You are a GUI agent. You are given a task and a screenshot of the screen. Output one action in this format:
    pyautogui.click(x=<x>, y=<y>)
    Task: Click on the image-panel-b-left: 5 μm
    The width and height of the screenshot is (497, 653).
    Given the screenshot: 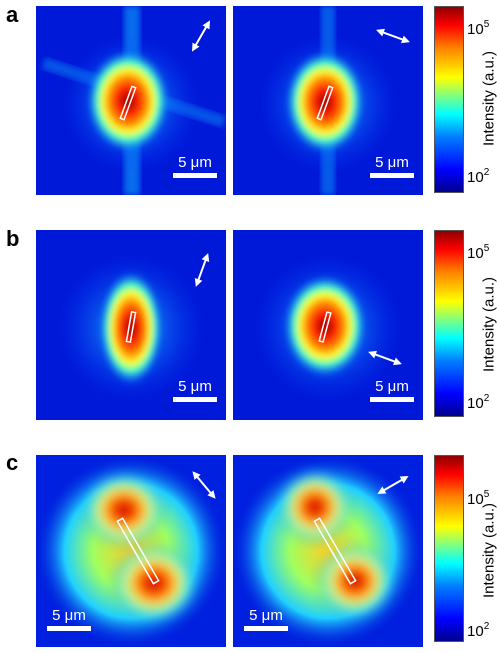 What is the action you would take?
    pyautogui.click(x=131, y=325)
    